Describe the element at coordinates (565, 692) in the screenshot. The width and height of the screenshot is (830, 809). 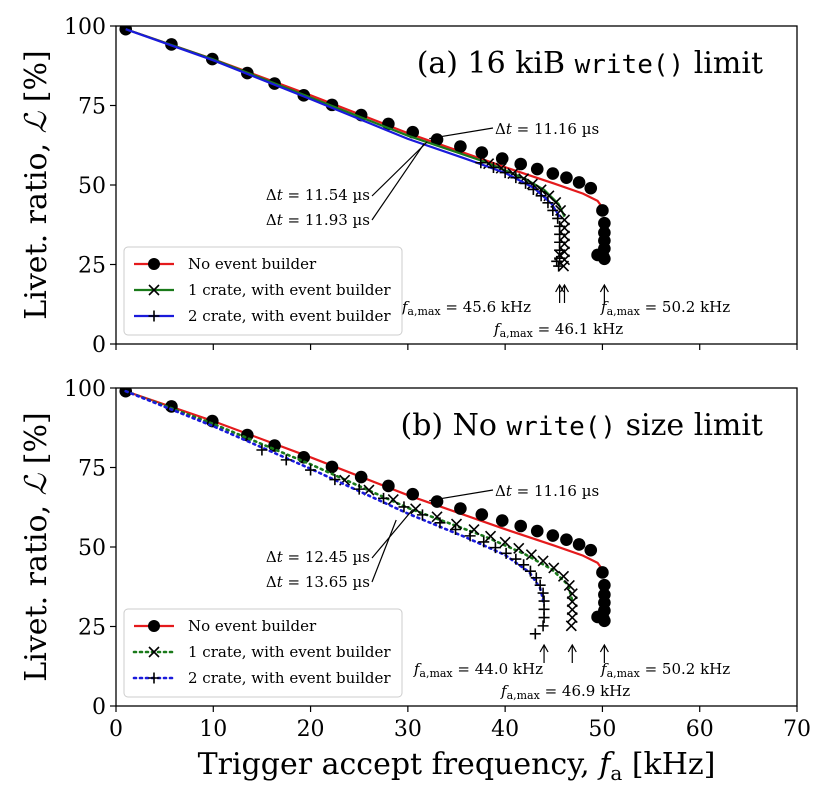
I see `annotation-fmax-label: fa,max = 46.9 kHz` at that location.